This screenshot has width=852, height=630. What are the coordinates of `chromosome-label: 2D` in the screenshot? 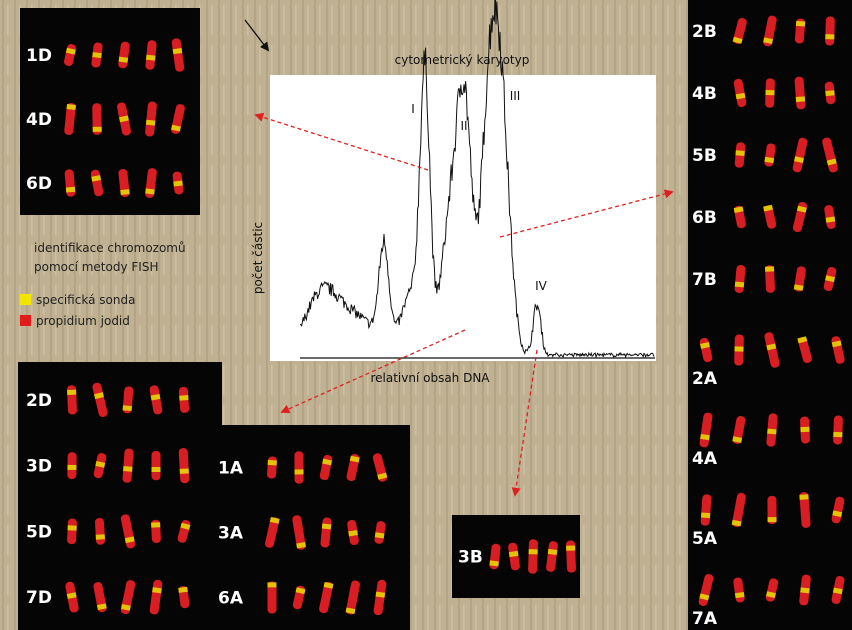 It's located at (39, 401).